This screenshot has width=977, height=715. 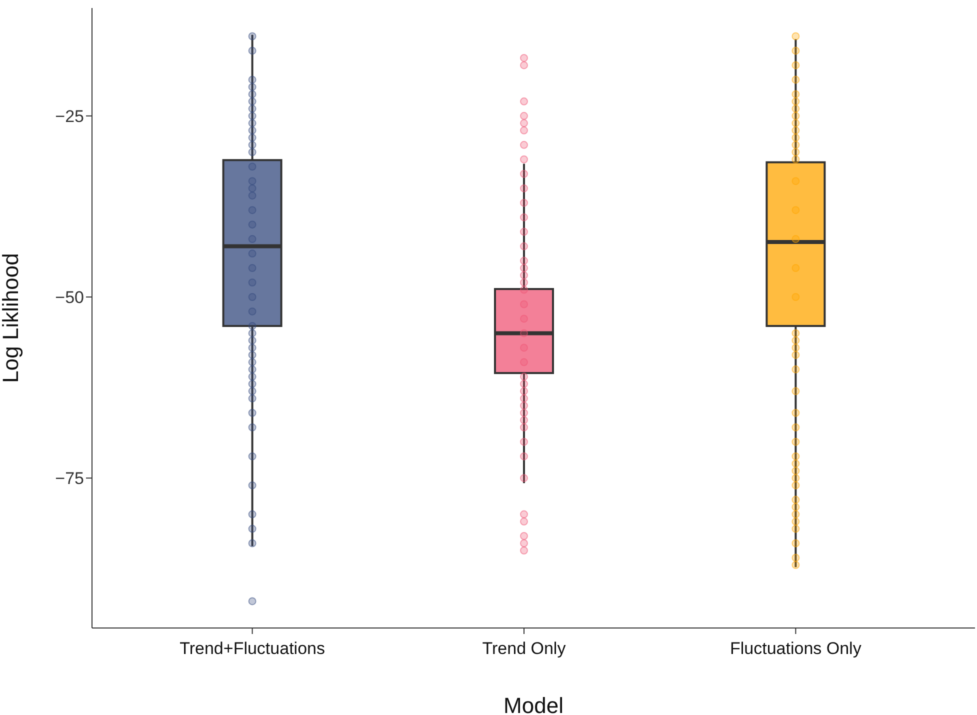 What do you see at coordinates (524, 648) in the screenshot?
I see `x-tick-label: Trend Only` at bounding box center [524, 648].